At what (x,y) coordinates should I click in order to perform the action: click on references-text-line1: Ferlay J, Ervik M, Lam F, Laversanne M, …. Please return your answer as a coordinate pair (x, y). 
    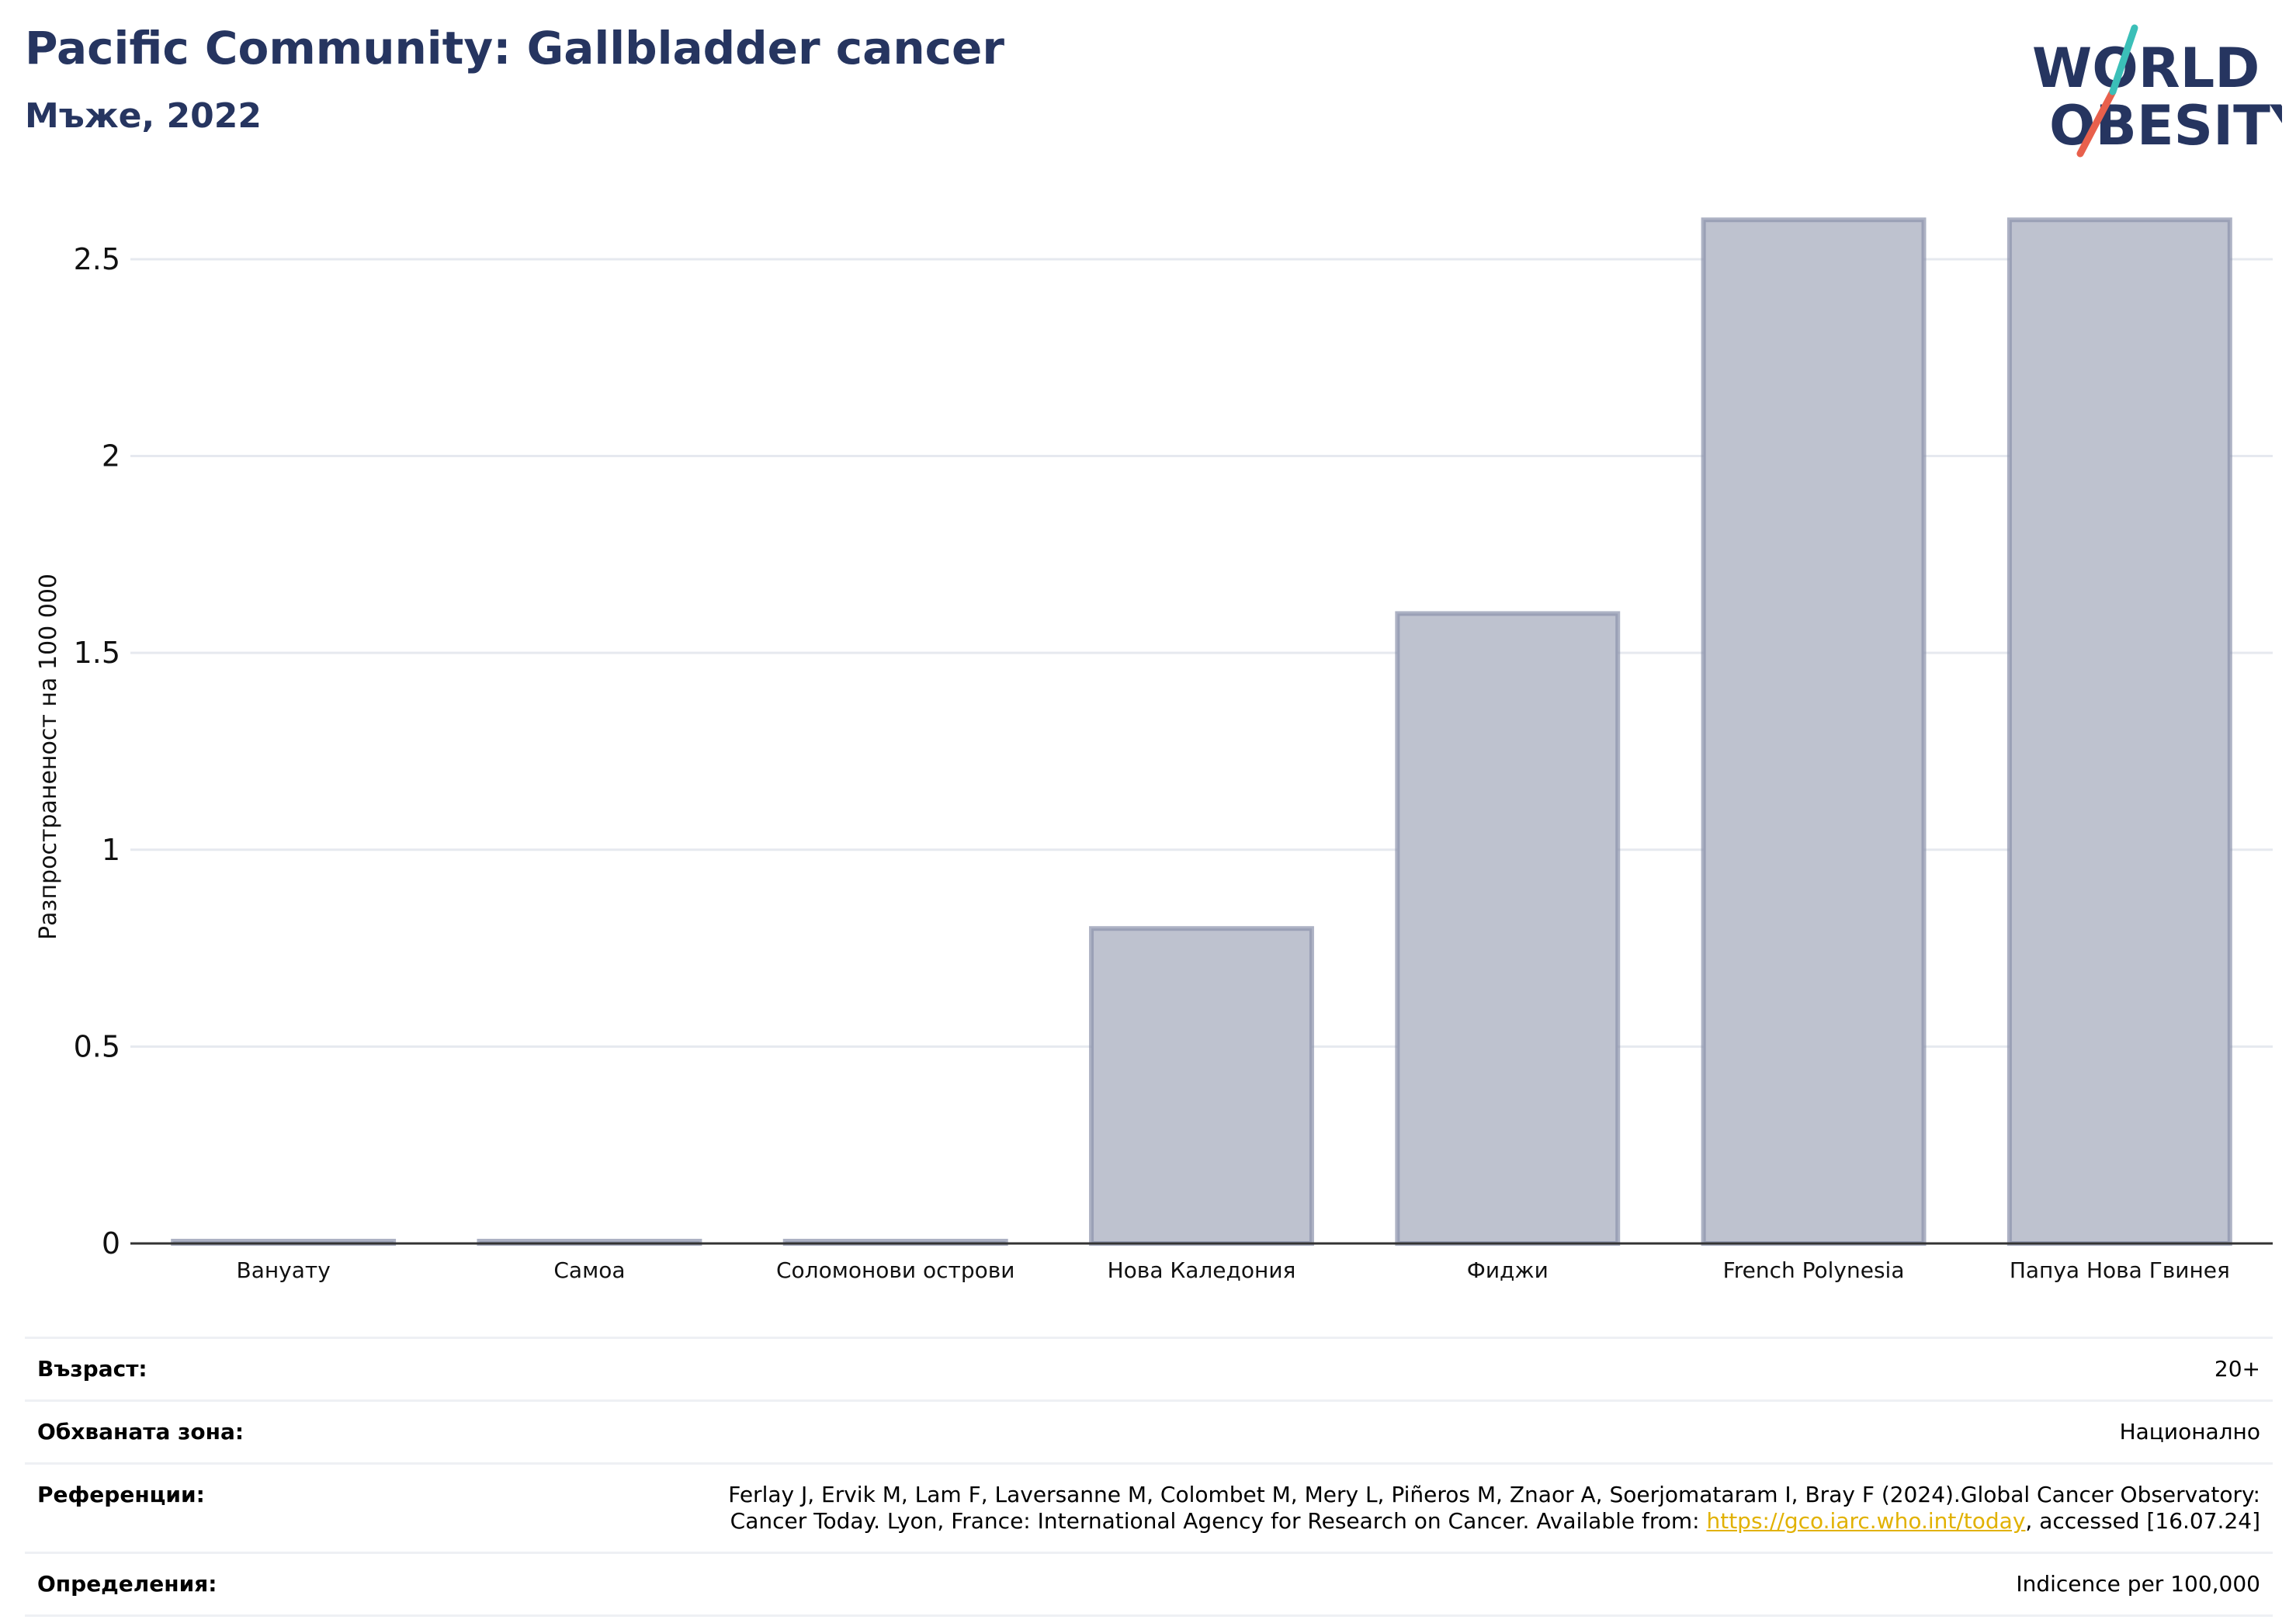
    Looking at the image, I should click on (1494, 1494).